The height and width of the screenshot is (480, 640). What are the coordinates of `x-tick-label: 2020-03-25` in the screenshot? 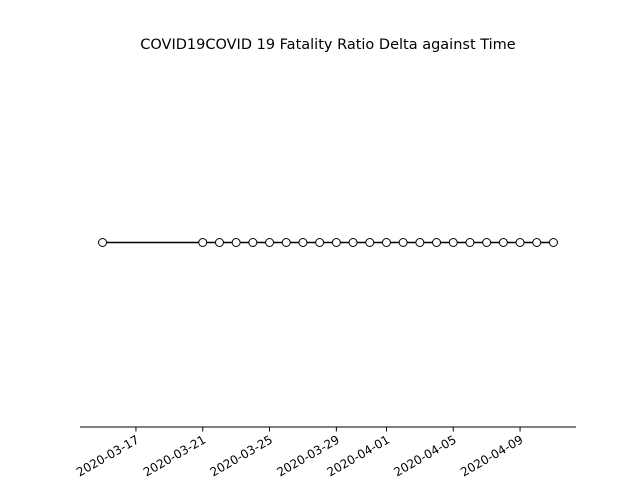 It's located at (241, 455).